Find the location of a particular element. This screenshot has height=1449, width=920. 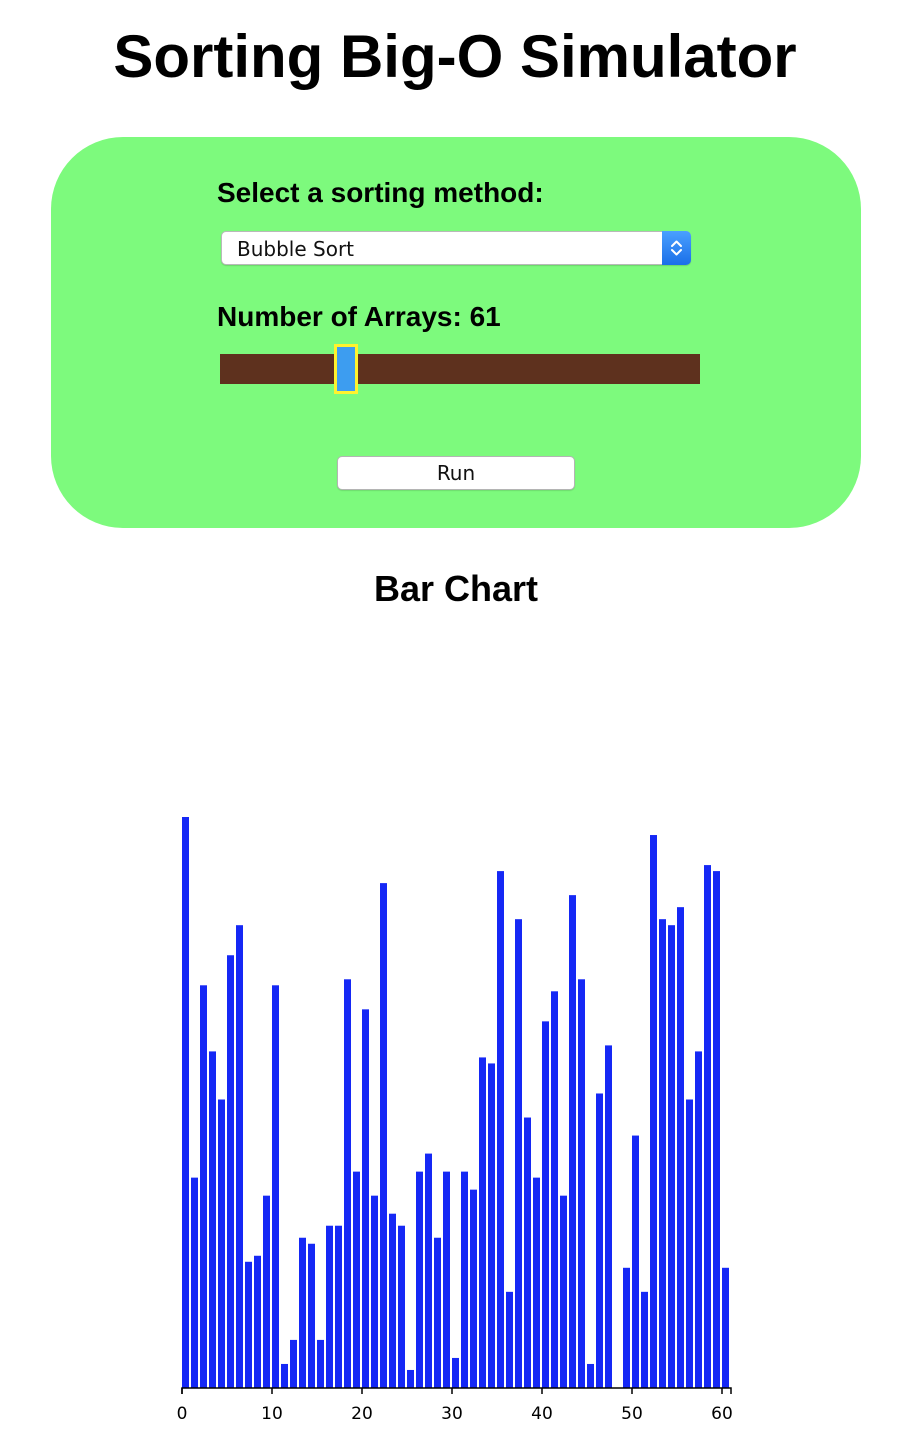

x-tick-label-50: 50 is located at coordinates (632, 1414).